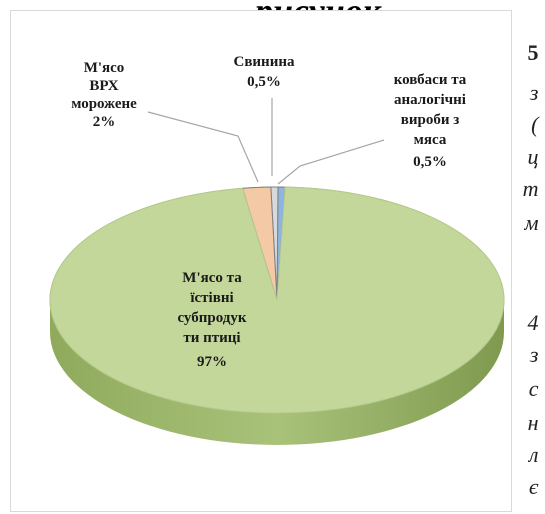 Image resolution: width=545 pixels, height=514 pixels. I want to click on leader-line-beef, so click(203, 147).